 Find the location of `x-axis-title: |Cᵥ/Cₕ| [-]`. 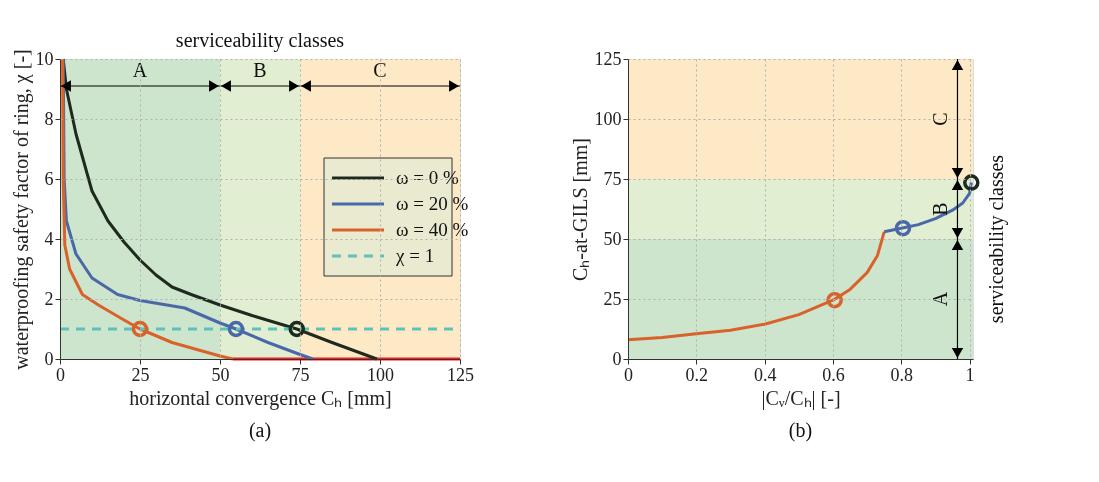

x-axis-title: |Cᵥ/Cₕ| [-] is located at coordinates (801, 398).